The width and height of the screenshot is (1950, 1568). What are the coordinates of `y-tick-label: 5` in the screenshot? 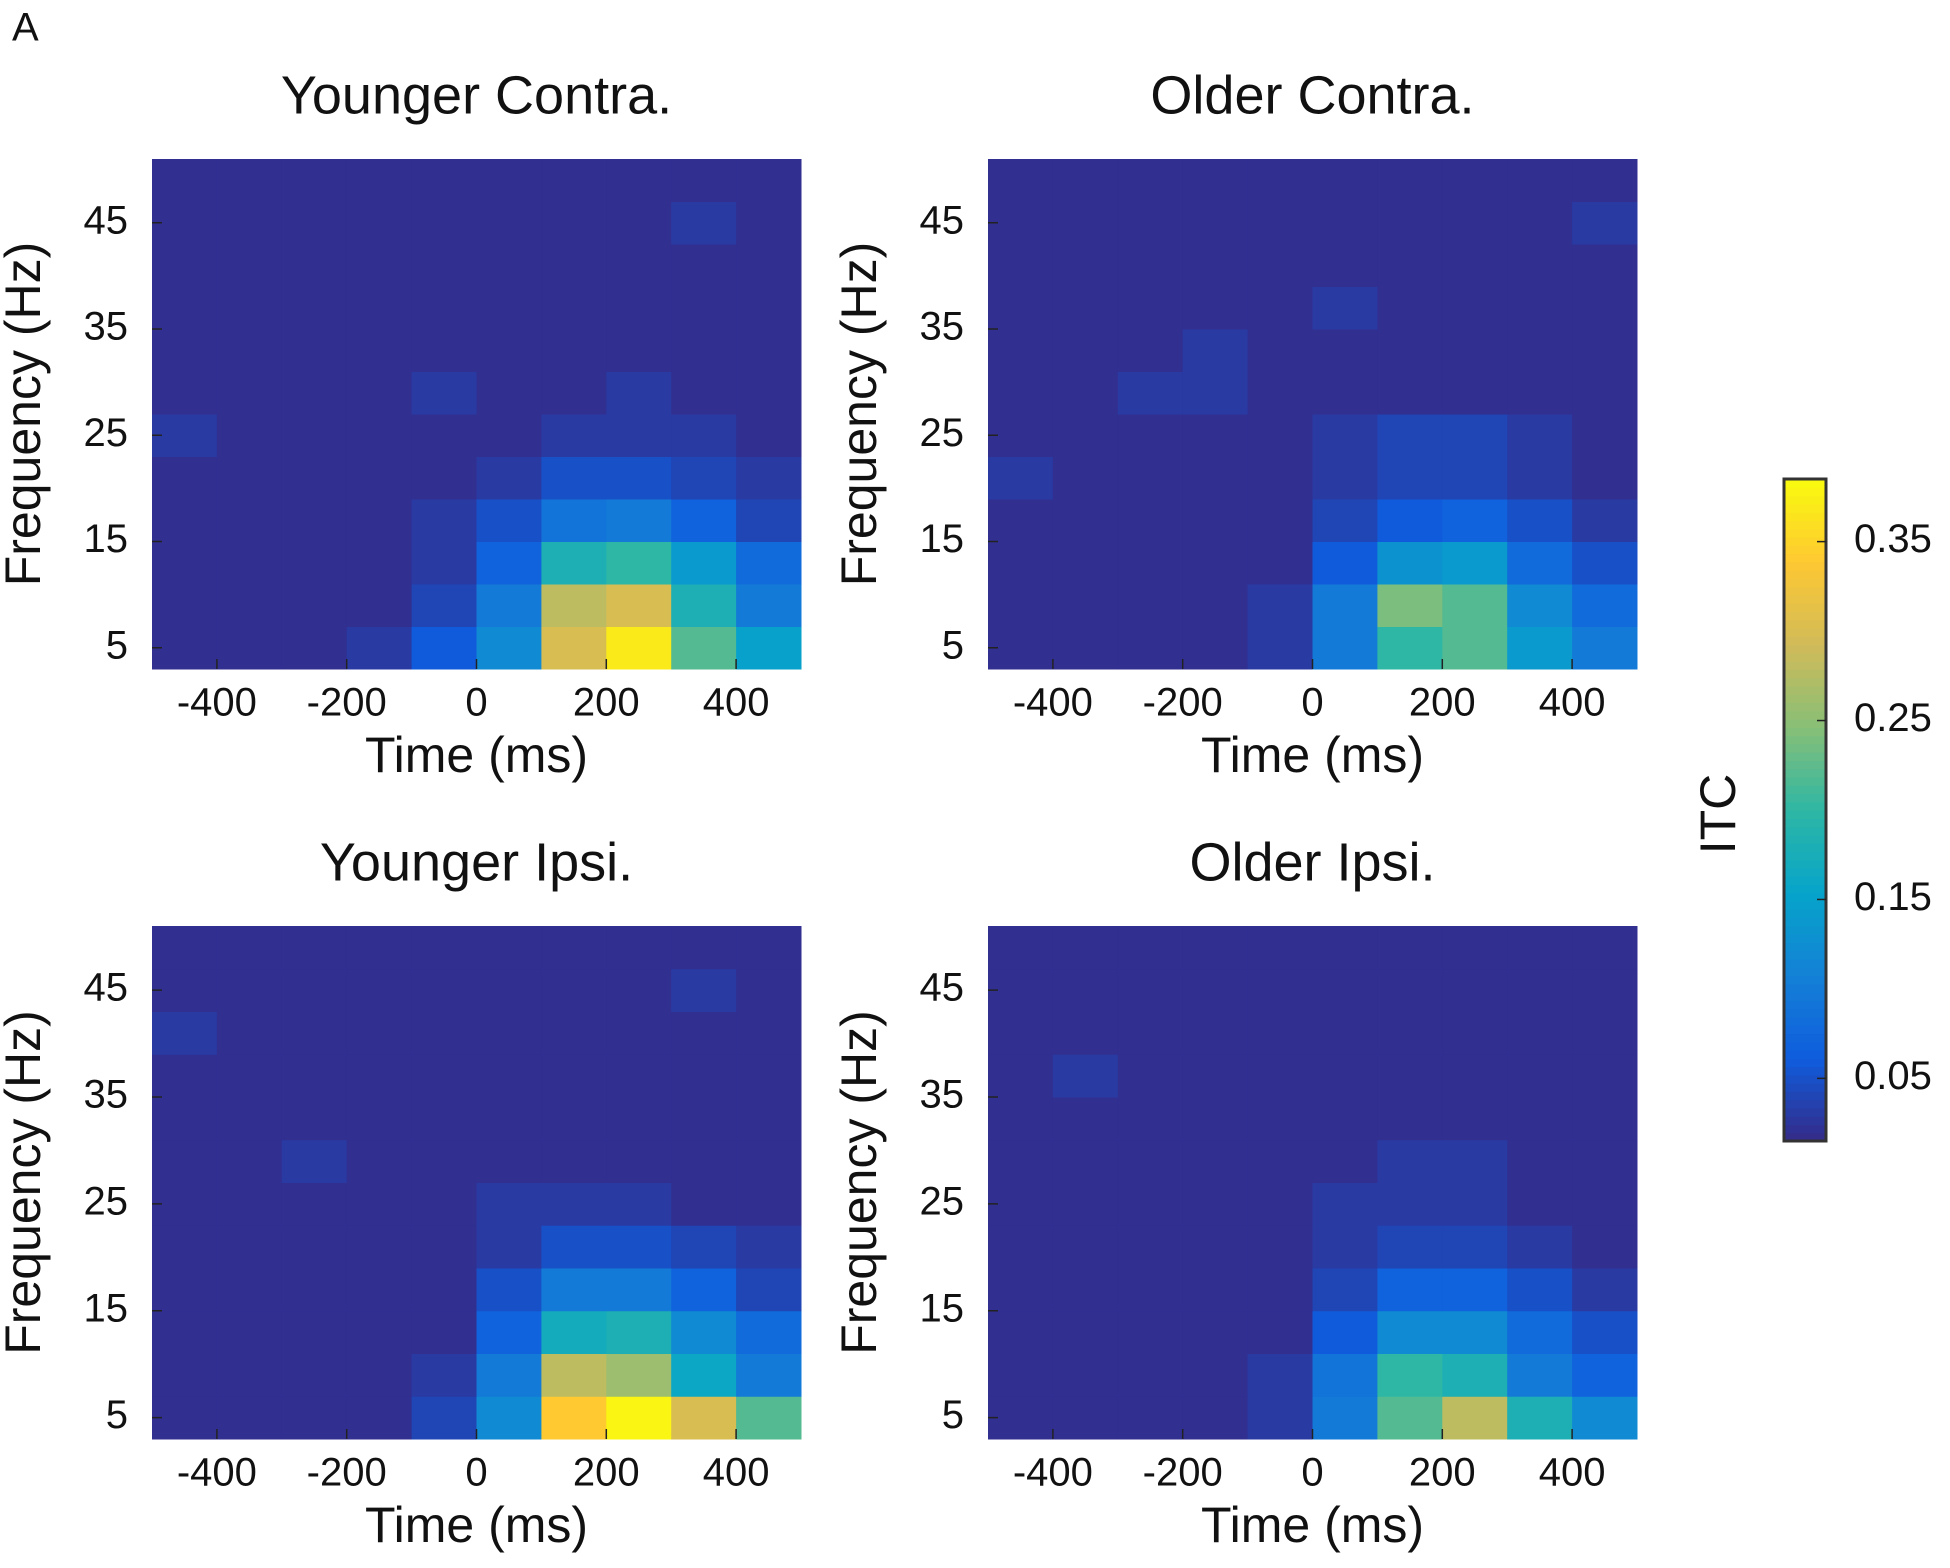 It's located at (117, 645).